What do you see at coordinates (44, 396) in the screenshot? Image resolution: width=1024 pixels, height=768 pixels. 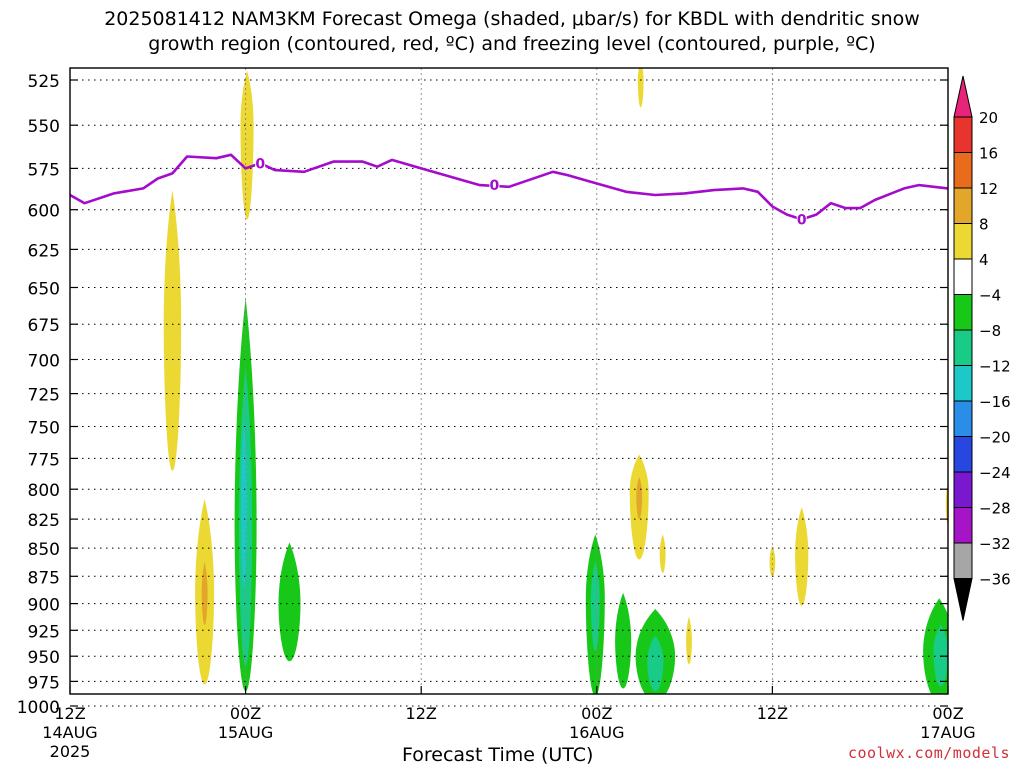 I see `y-tick-label-725: 725` at bounding box center [44, 396].